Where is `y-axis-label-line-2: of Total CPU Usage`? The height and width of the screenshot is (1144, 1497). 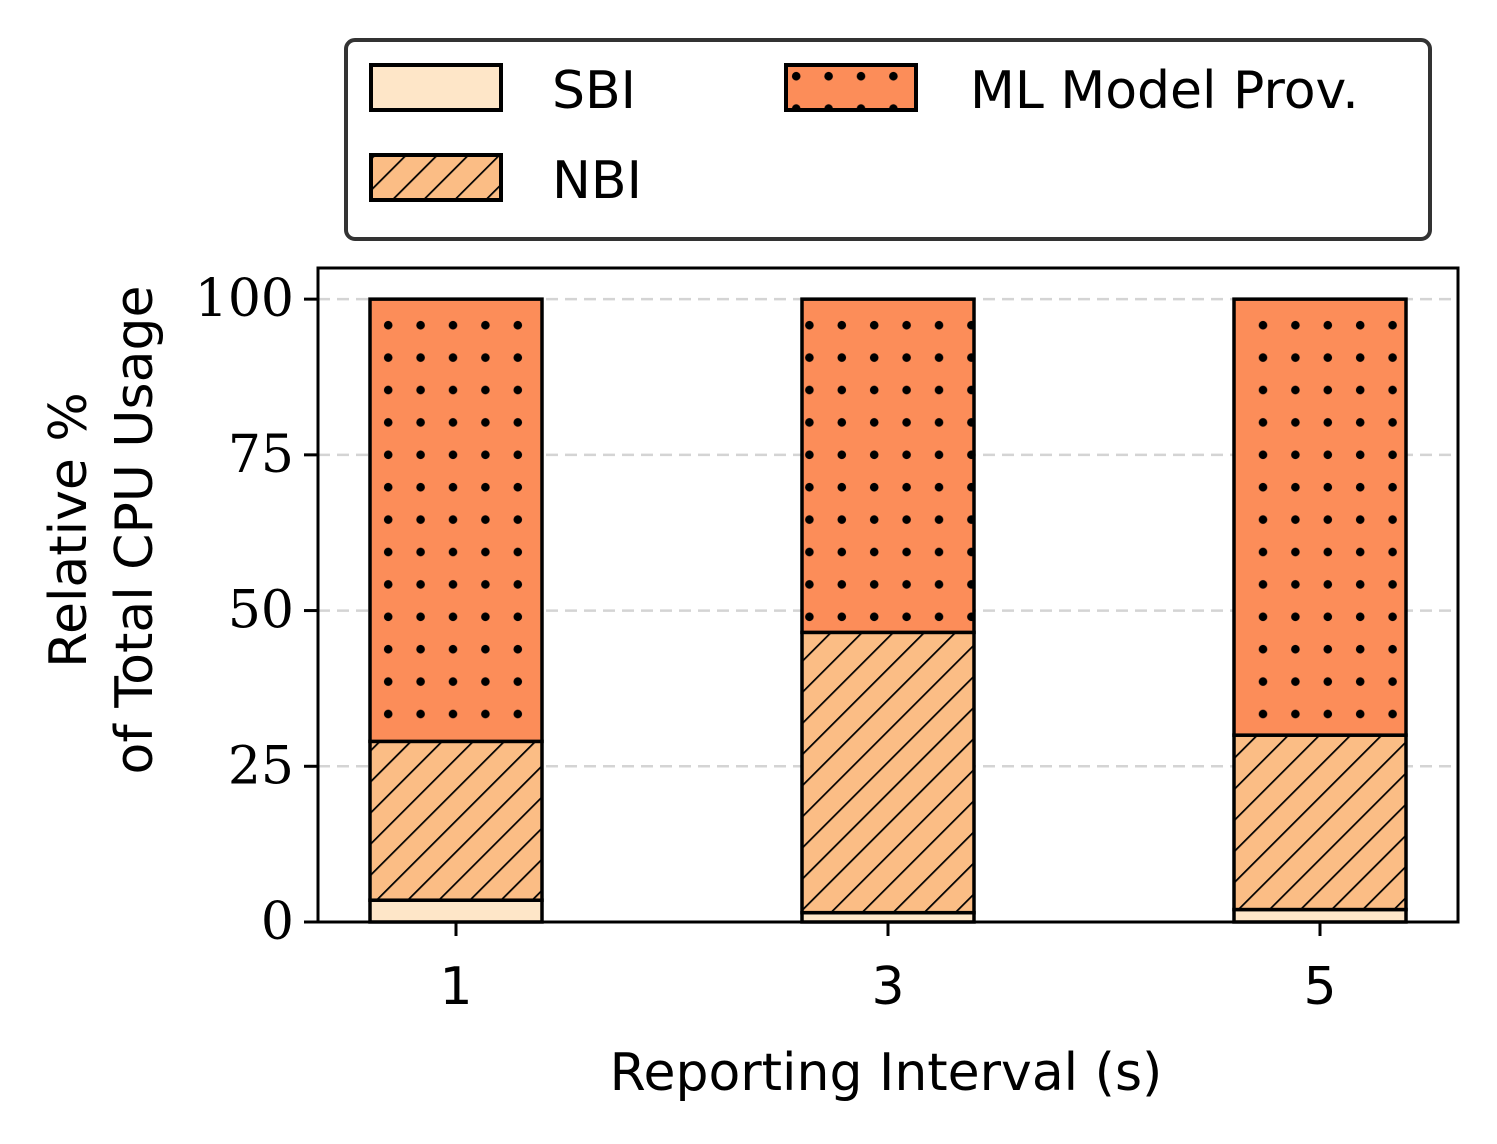
y-axis-label-line-2: of Total CPU Usage is located at coordinates (135, 530).